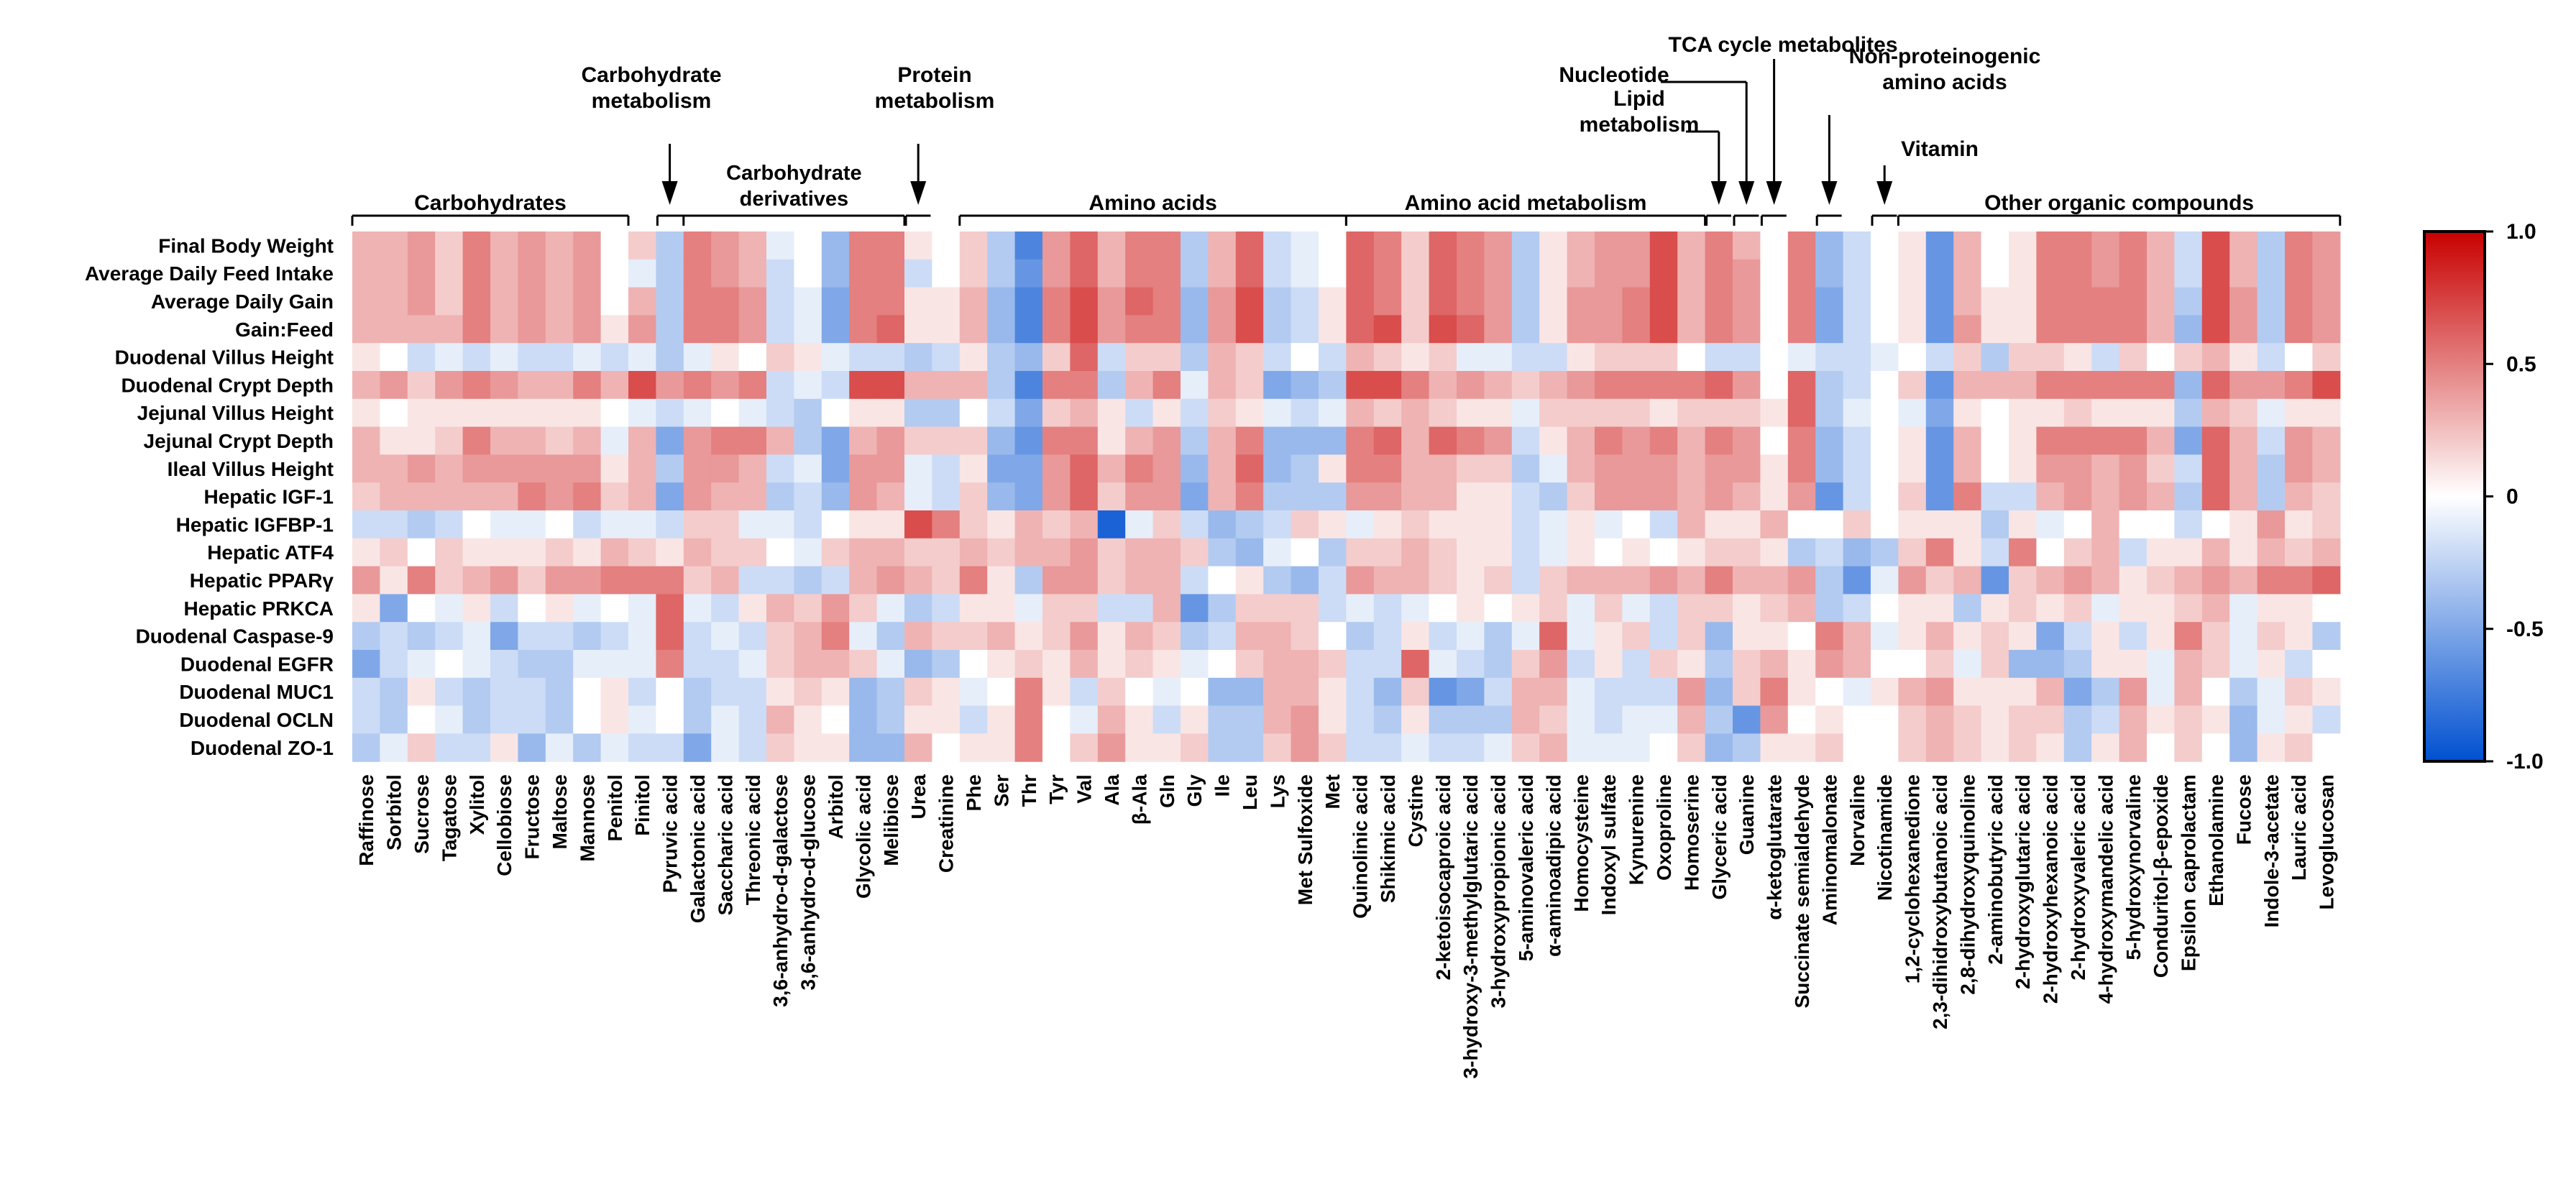 Image resolution: width=2576 pixels, height=1179 pixels. Describe the element at coordinates (262, 580) in the screenshot. I see `row-label: Hepatic PPARγ` at that location.